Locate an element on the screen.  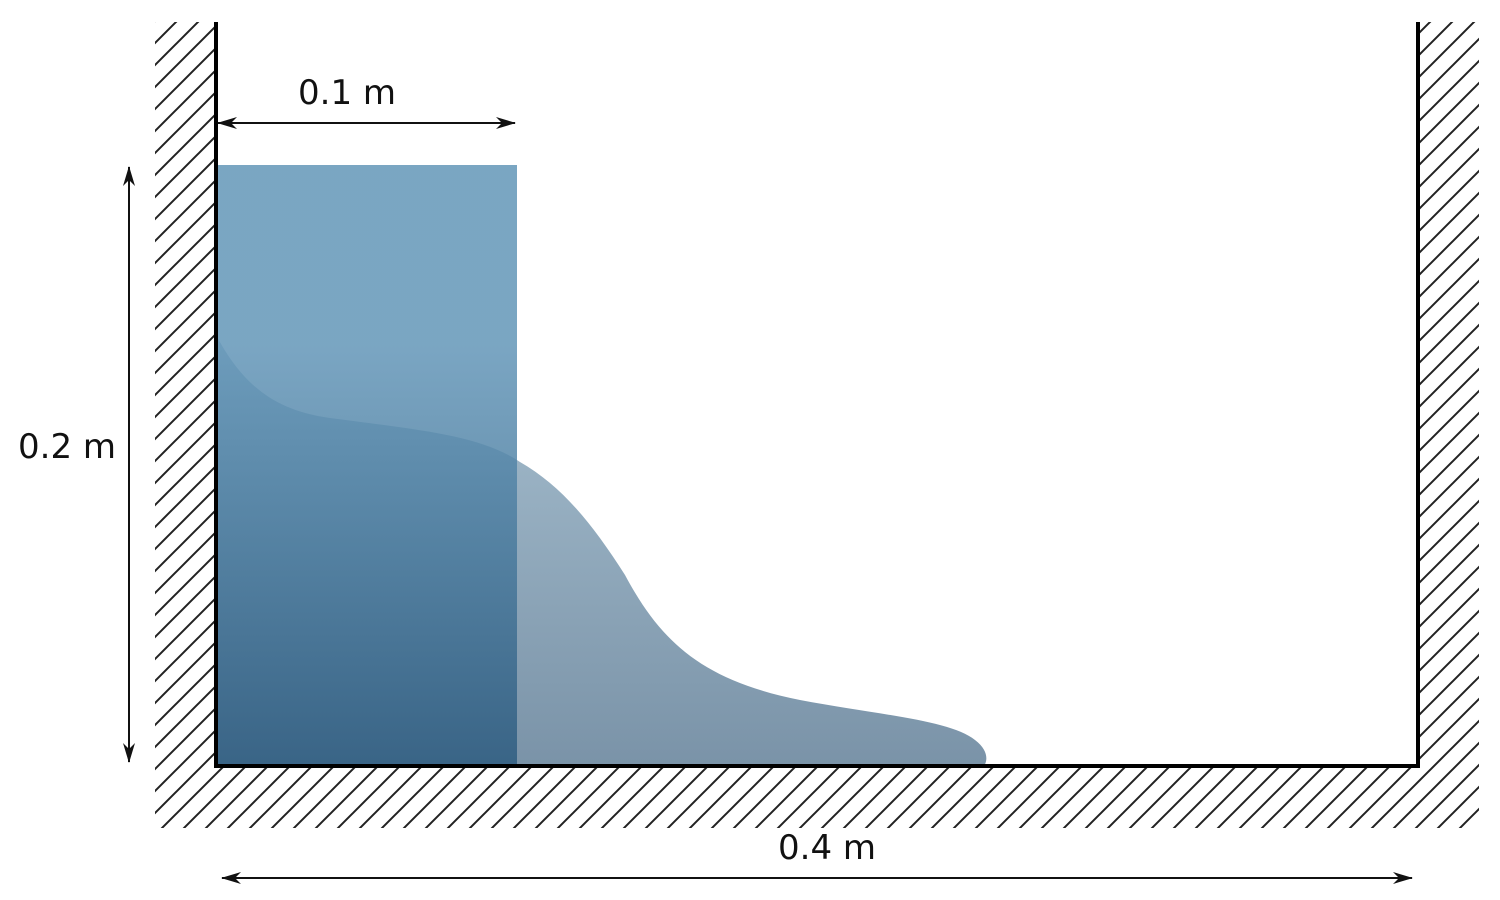
tank-length-label: 0.4 m is located at coordinates (827, 848).